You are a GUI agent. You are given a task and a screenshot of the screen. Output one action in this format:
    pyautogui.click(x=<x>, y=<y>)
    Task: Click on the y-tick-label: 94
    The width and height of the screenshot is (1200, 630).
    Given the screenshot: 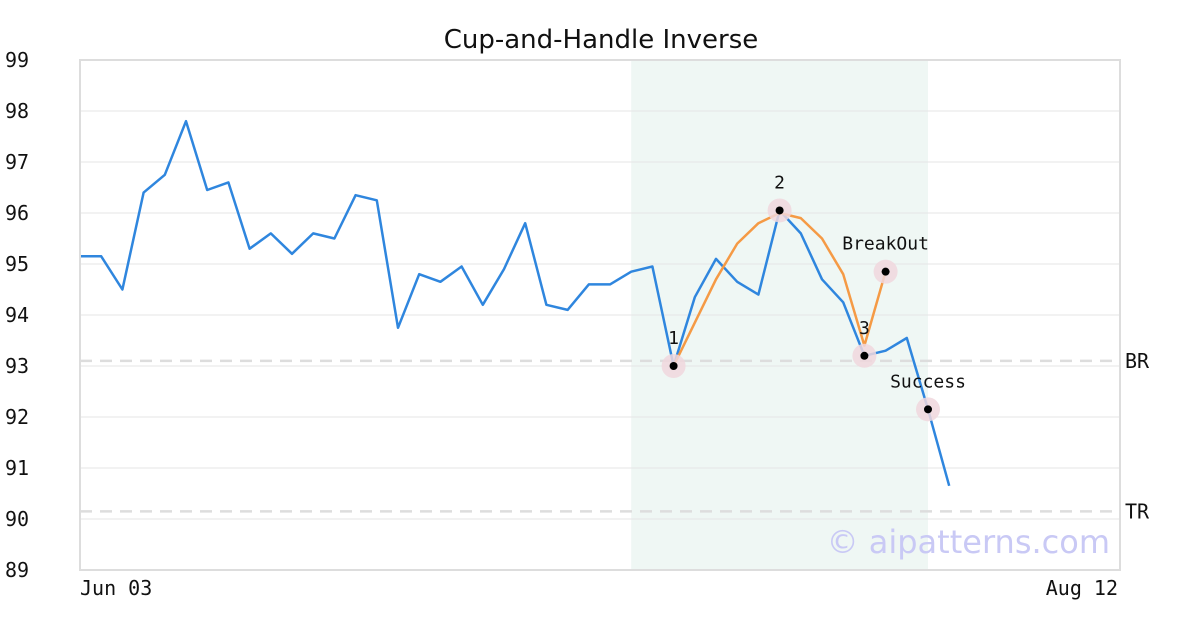 What is the action you would take?
    pyautogui.click(x=17, y=315)
    